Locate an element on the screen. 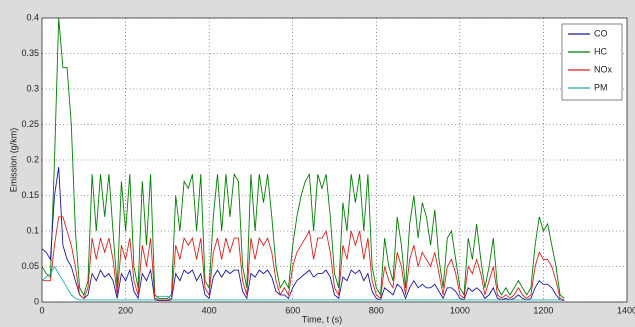 The image size is (635, 327). x-tick-label: 1200 is located at coordinates (543, 310).